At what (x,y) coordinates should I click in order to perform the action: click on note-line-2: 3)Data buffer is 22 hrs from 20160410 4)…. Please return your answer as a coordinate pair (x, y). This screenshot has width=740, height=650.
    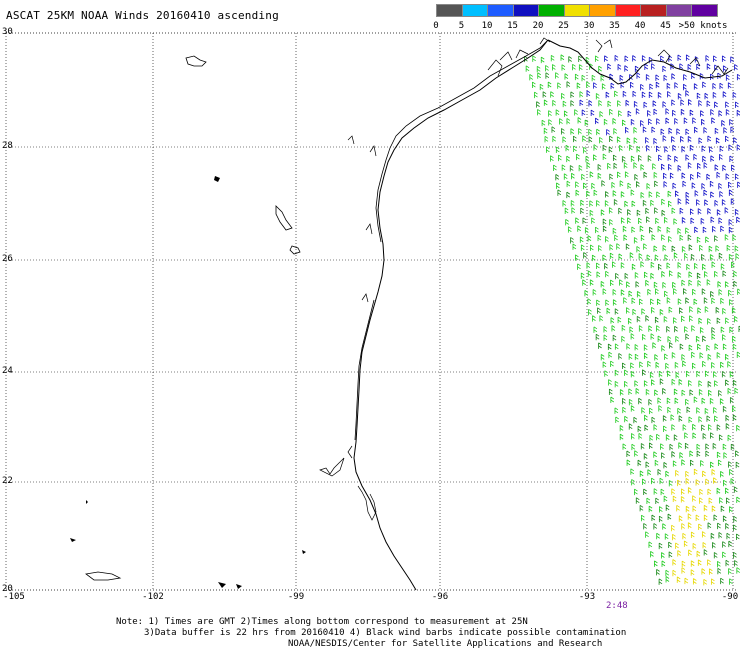
    Looking at the image, I should click on (385, 633).